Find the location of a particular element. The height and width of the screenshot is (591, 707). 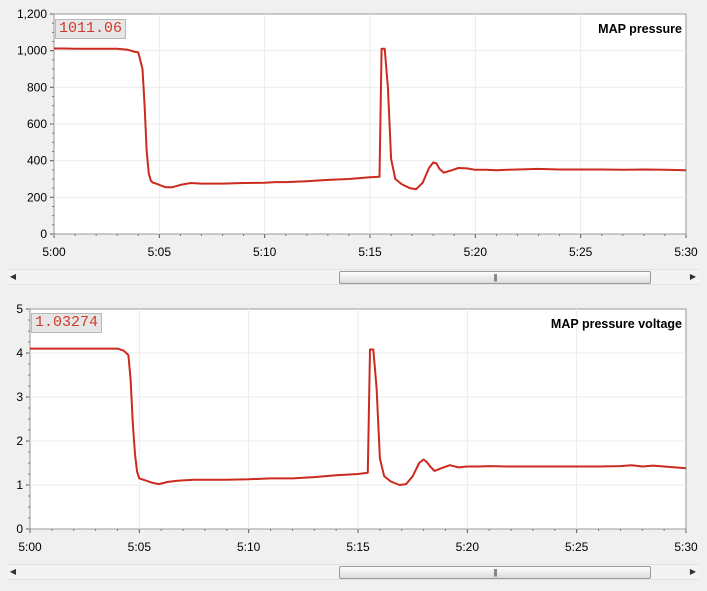

y-tick-label: 600 is located at coordinates (37, 124).